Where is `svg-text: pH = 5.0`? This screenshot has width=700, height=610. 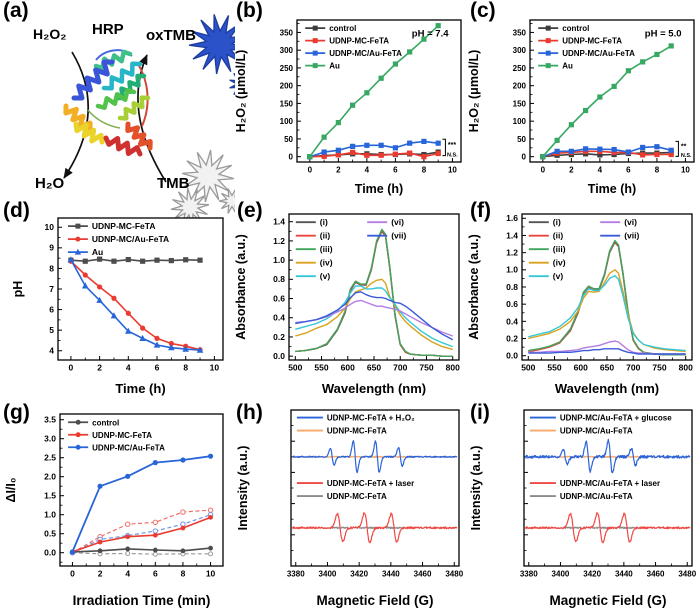
svg-text: pH = 5.0 is located at coordinates (663, 33).